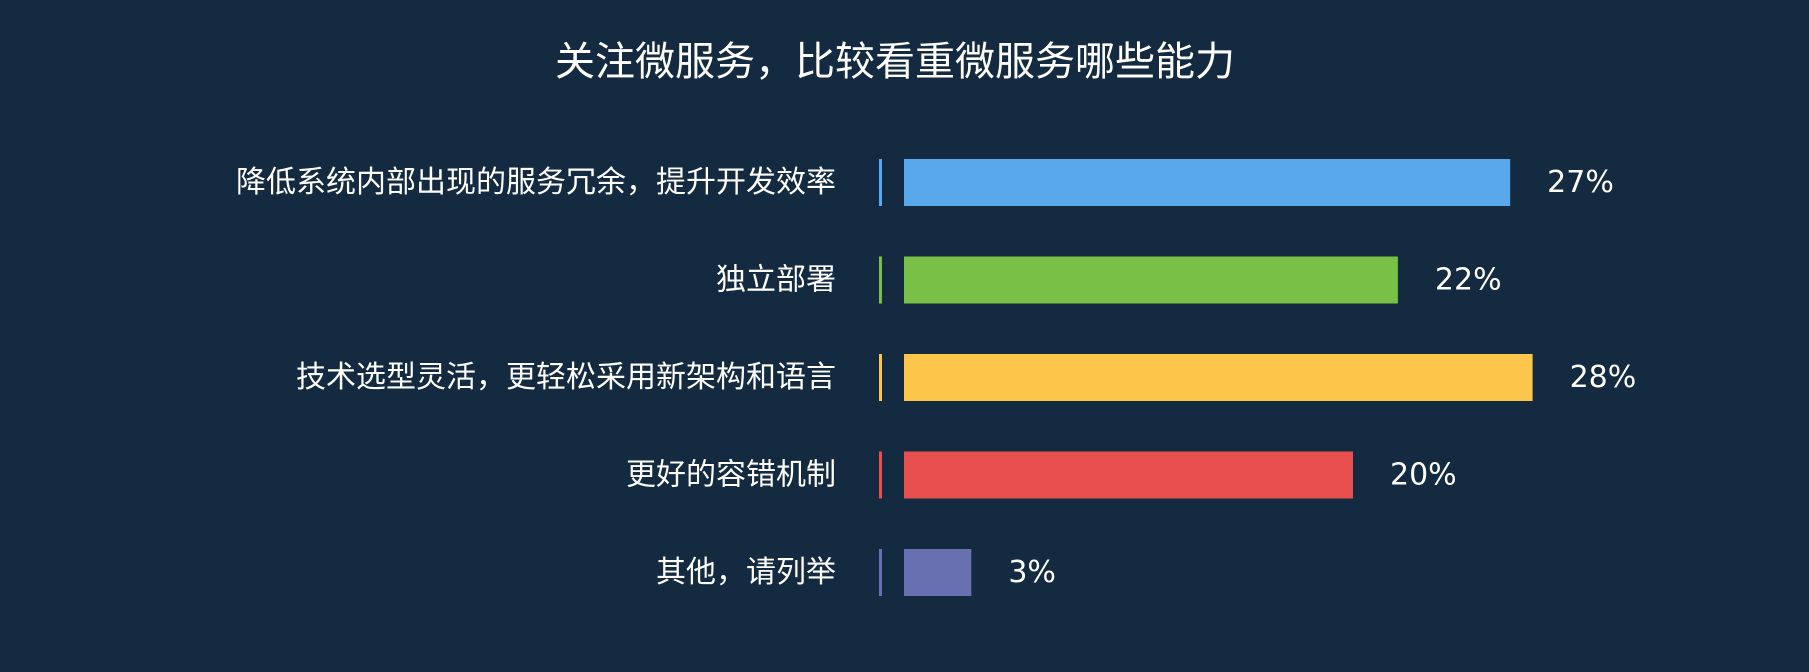  I want to click on bar-row-4: 更好的容错机制 20%, so click(1041, 475).